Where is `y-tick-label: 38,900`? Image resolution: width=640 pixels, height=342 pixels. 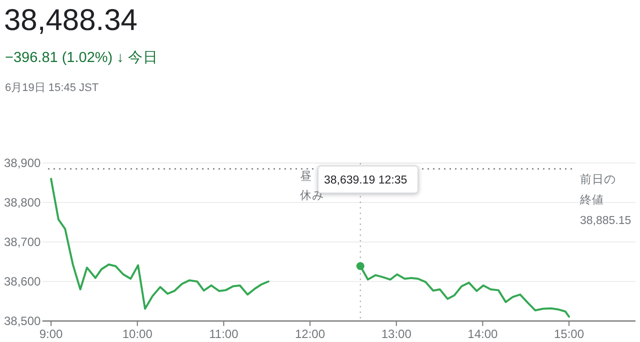 y-tick-label: 38,900 is located at coordinates (23, 163).